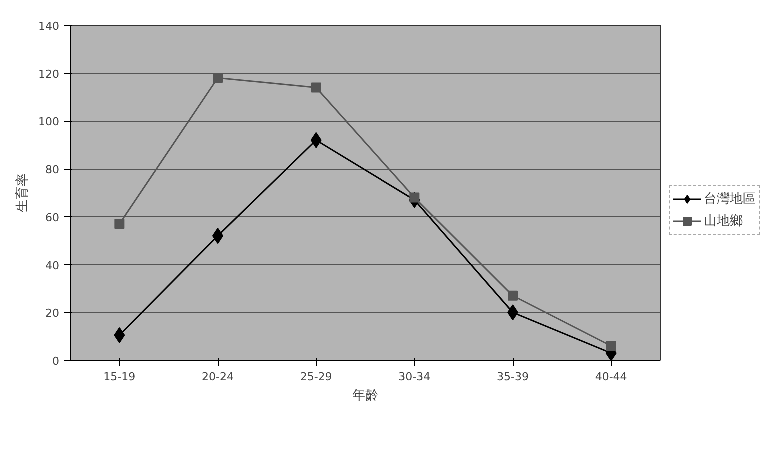 The width and height of the screenshot is (777, 453). I want to click on y-tick-label: 20, so click(53, 313).